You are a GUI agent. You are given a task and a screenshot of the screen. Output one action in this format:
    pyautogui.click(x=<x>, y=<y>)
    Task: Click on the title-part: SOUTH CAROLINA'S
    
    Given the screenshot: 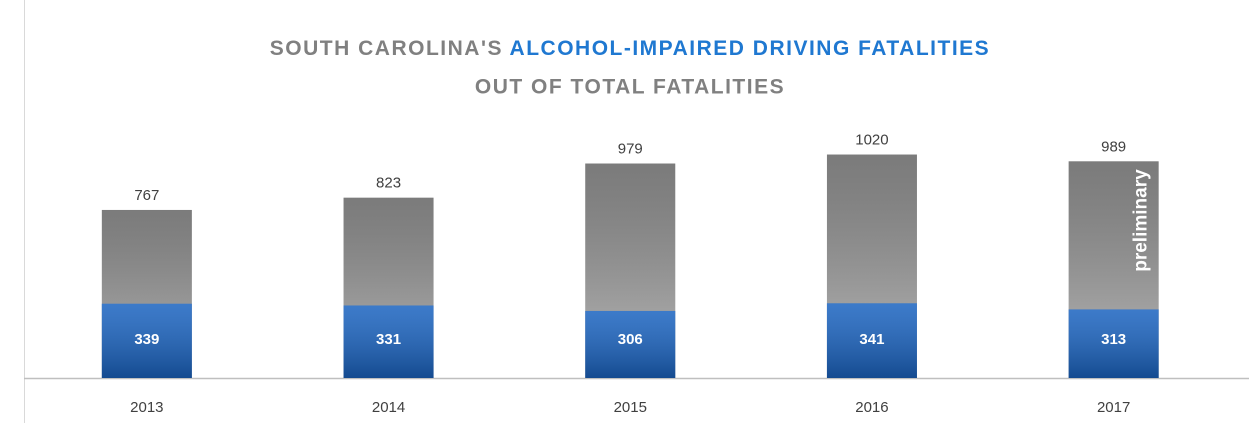 What is the action you would take?
    pyautogui.click(x=386, y=48)
    